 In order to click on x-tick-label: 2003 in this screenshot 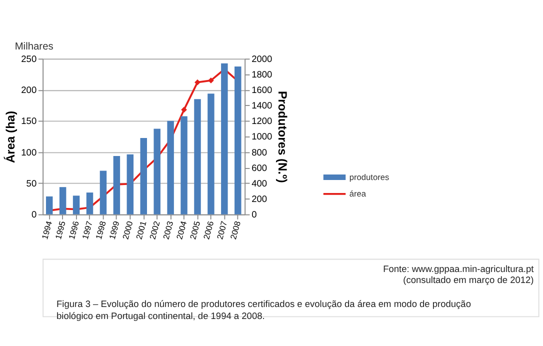, I will do `click(168, 230)`.